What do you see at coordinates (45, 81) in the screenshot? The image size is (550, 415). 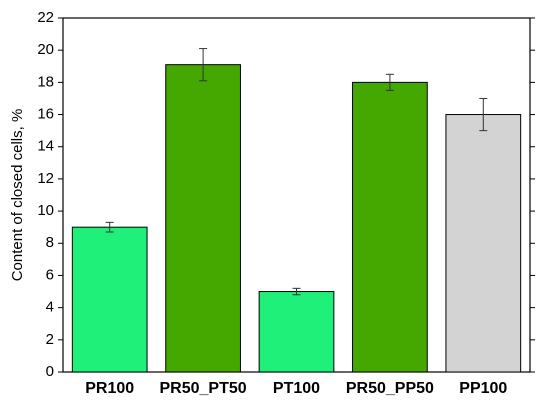 I see `y-tick-label: 18` at bounding box center [45, 81].